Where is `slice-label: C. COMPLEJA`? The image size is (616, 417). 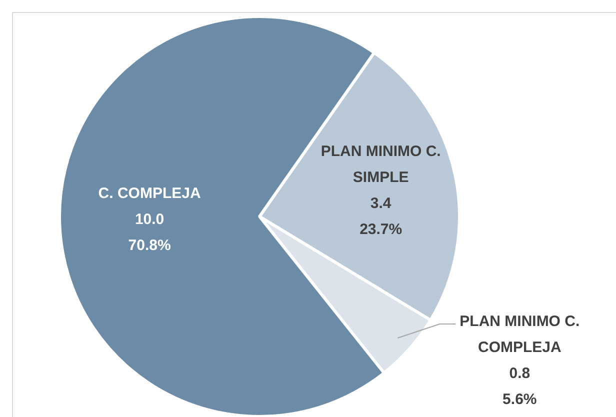 slice-label: C. COMPLEJA is located at coordinates (149, 193).